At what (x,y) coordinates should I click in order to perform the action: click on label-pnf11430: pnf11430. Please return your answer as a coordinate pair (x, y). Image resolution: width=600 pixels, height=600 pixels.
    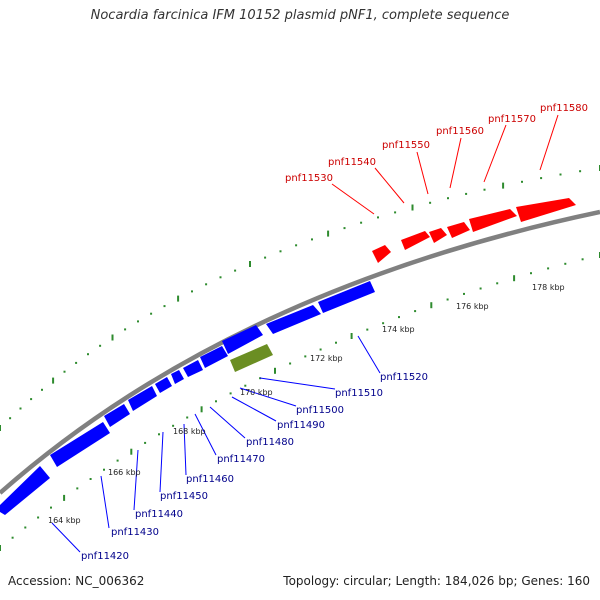
    Looking at the image, I should click on (135, 532).